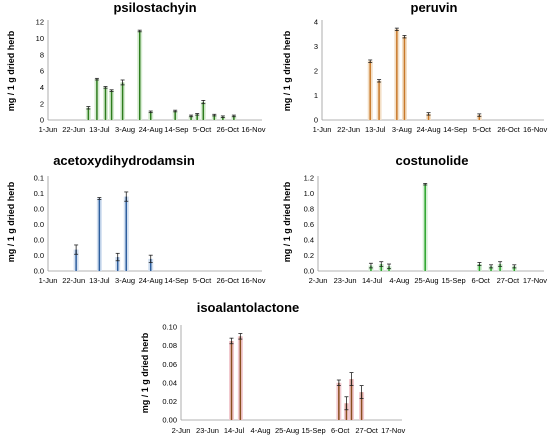  I want to click on y-tick-label: 10, so click(40, 38).